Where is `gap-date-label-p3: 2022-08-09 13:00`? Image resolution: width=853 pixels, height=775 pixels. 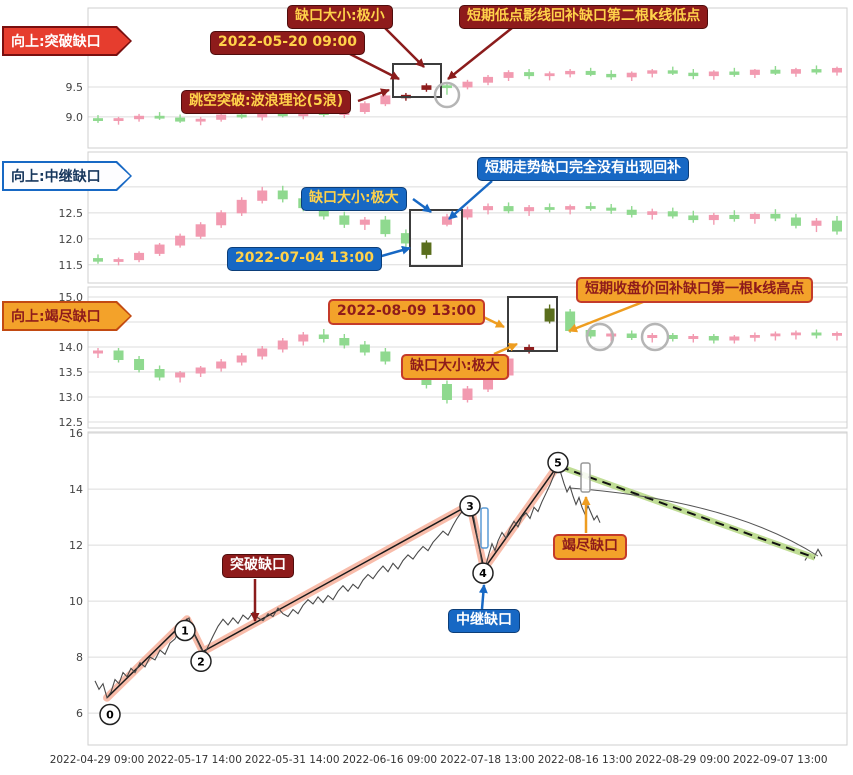
gap-date-label-p3: 2022-08-09 13:00 is located at coordinates (406, 312).